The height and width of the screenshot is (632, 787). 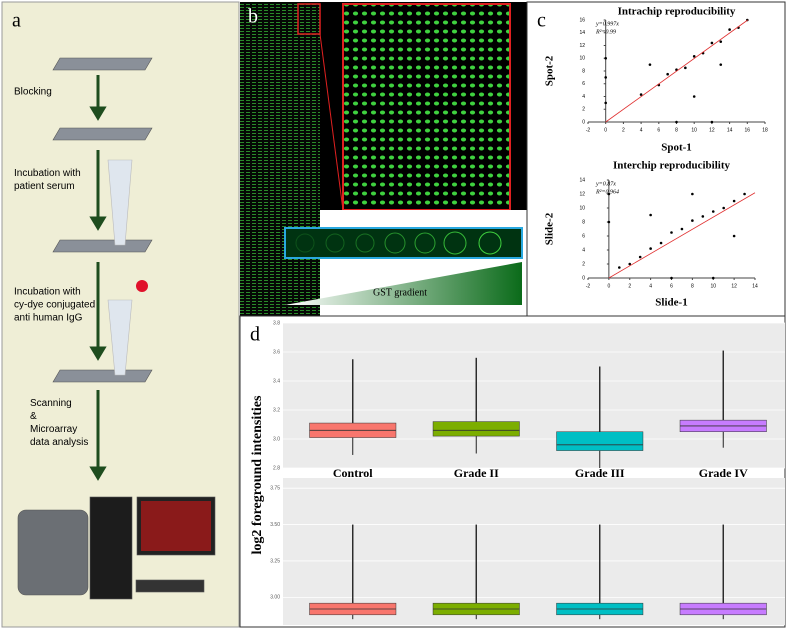 I want to click on panel-label: d, so click(x=255, y=335).